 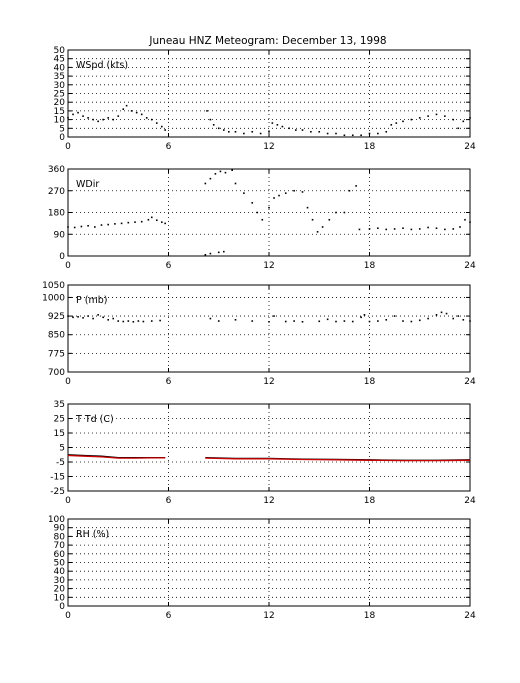 What do you see at coordinates (60, 598) in the screenshot?
I see `y-tick-label: 10` at bounding box center [60, 598].